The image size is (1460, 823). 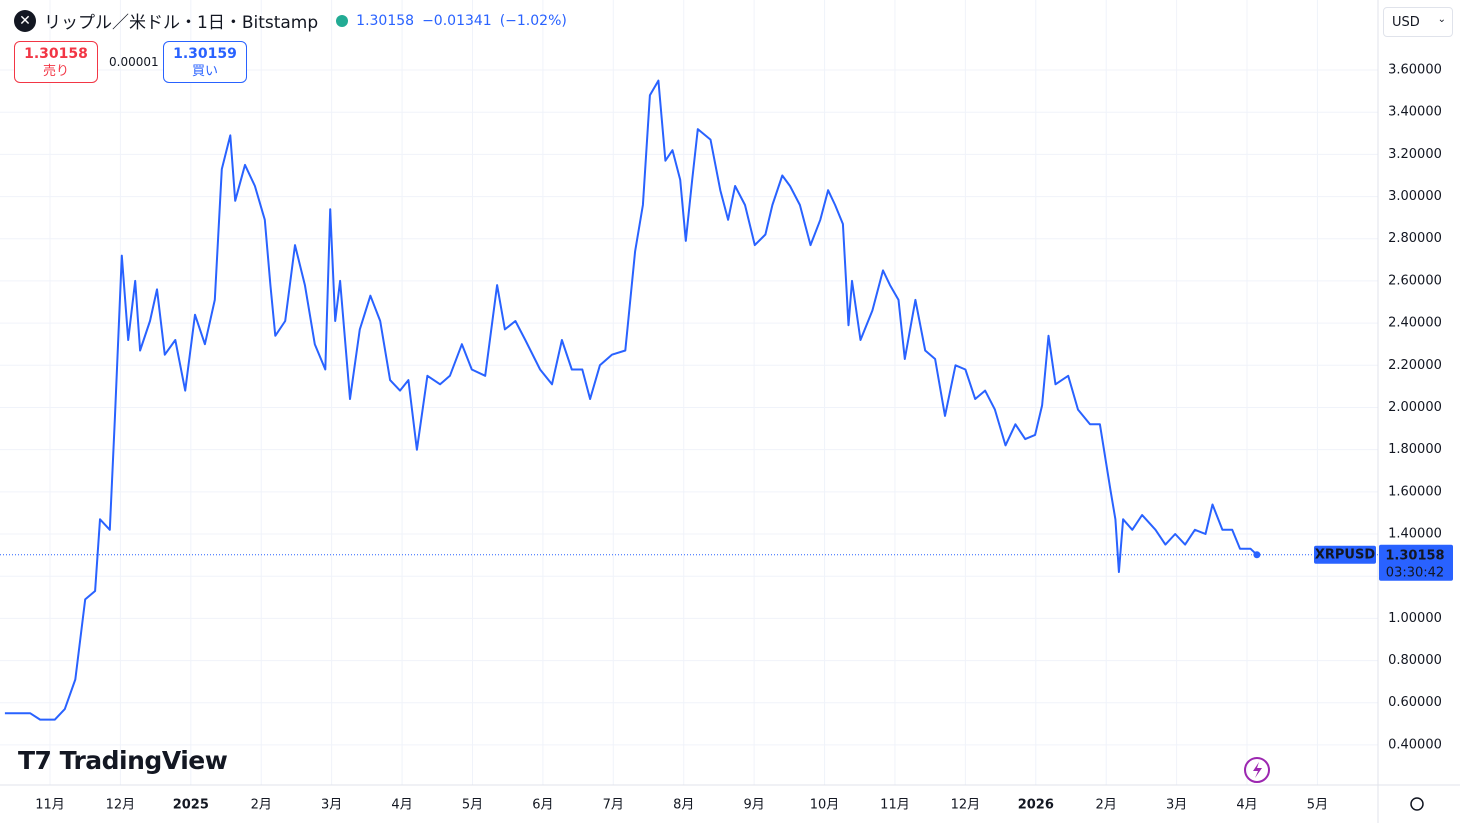 I want to click on y-tick-label: 0.60000, so click(x=1415, y=702).